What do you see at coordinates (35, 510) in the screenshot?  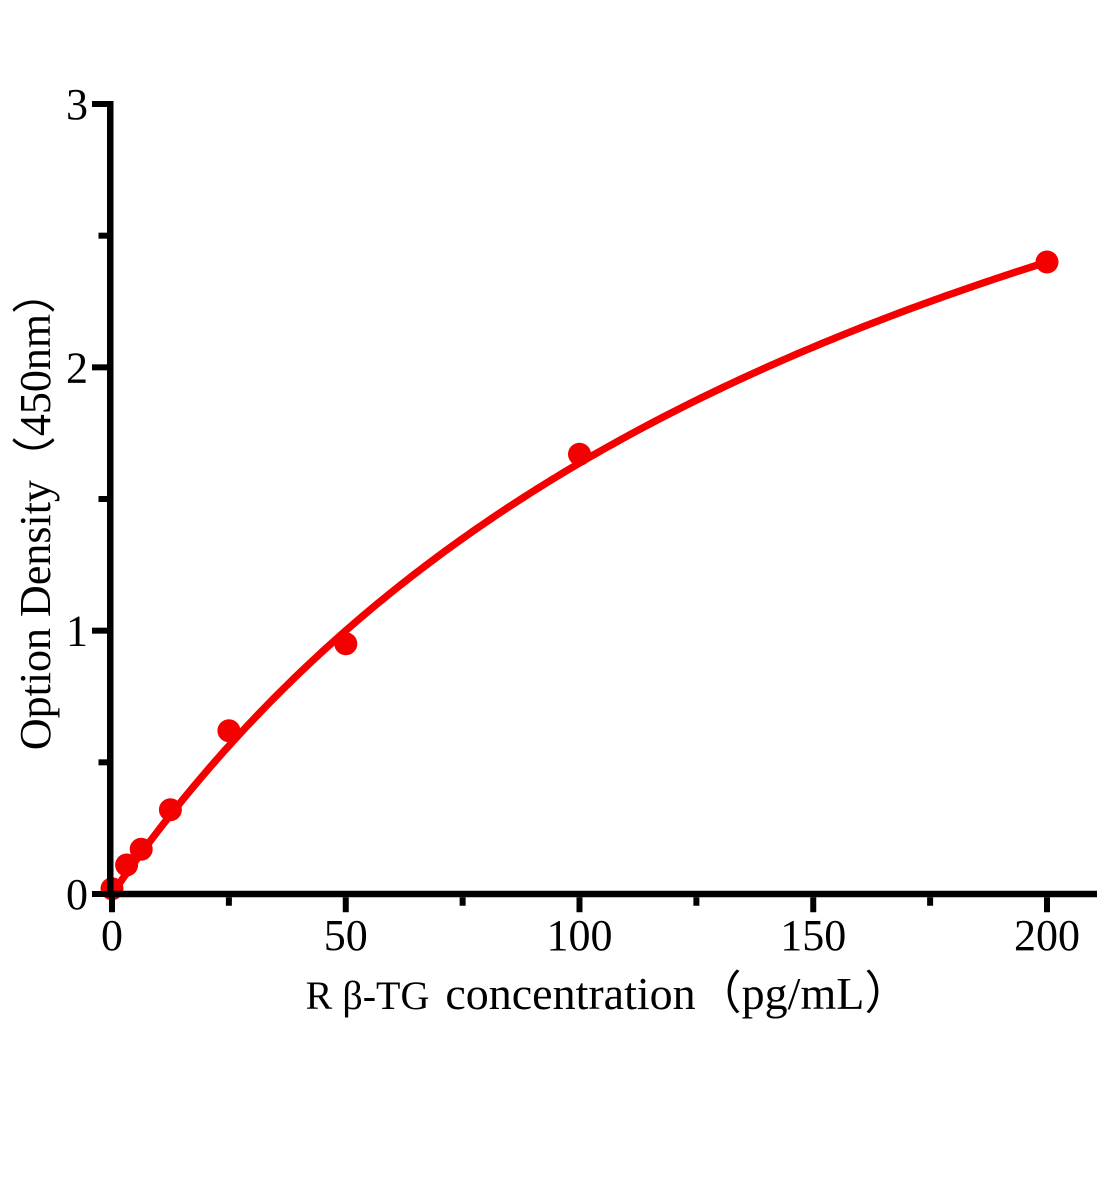 I see `y-axis-title: Option Density（450nm）` at bounding box center [35, 510].